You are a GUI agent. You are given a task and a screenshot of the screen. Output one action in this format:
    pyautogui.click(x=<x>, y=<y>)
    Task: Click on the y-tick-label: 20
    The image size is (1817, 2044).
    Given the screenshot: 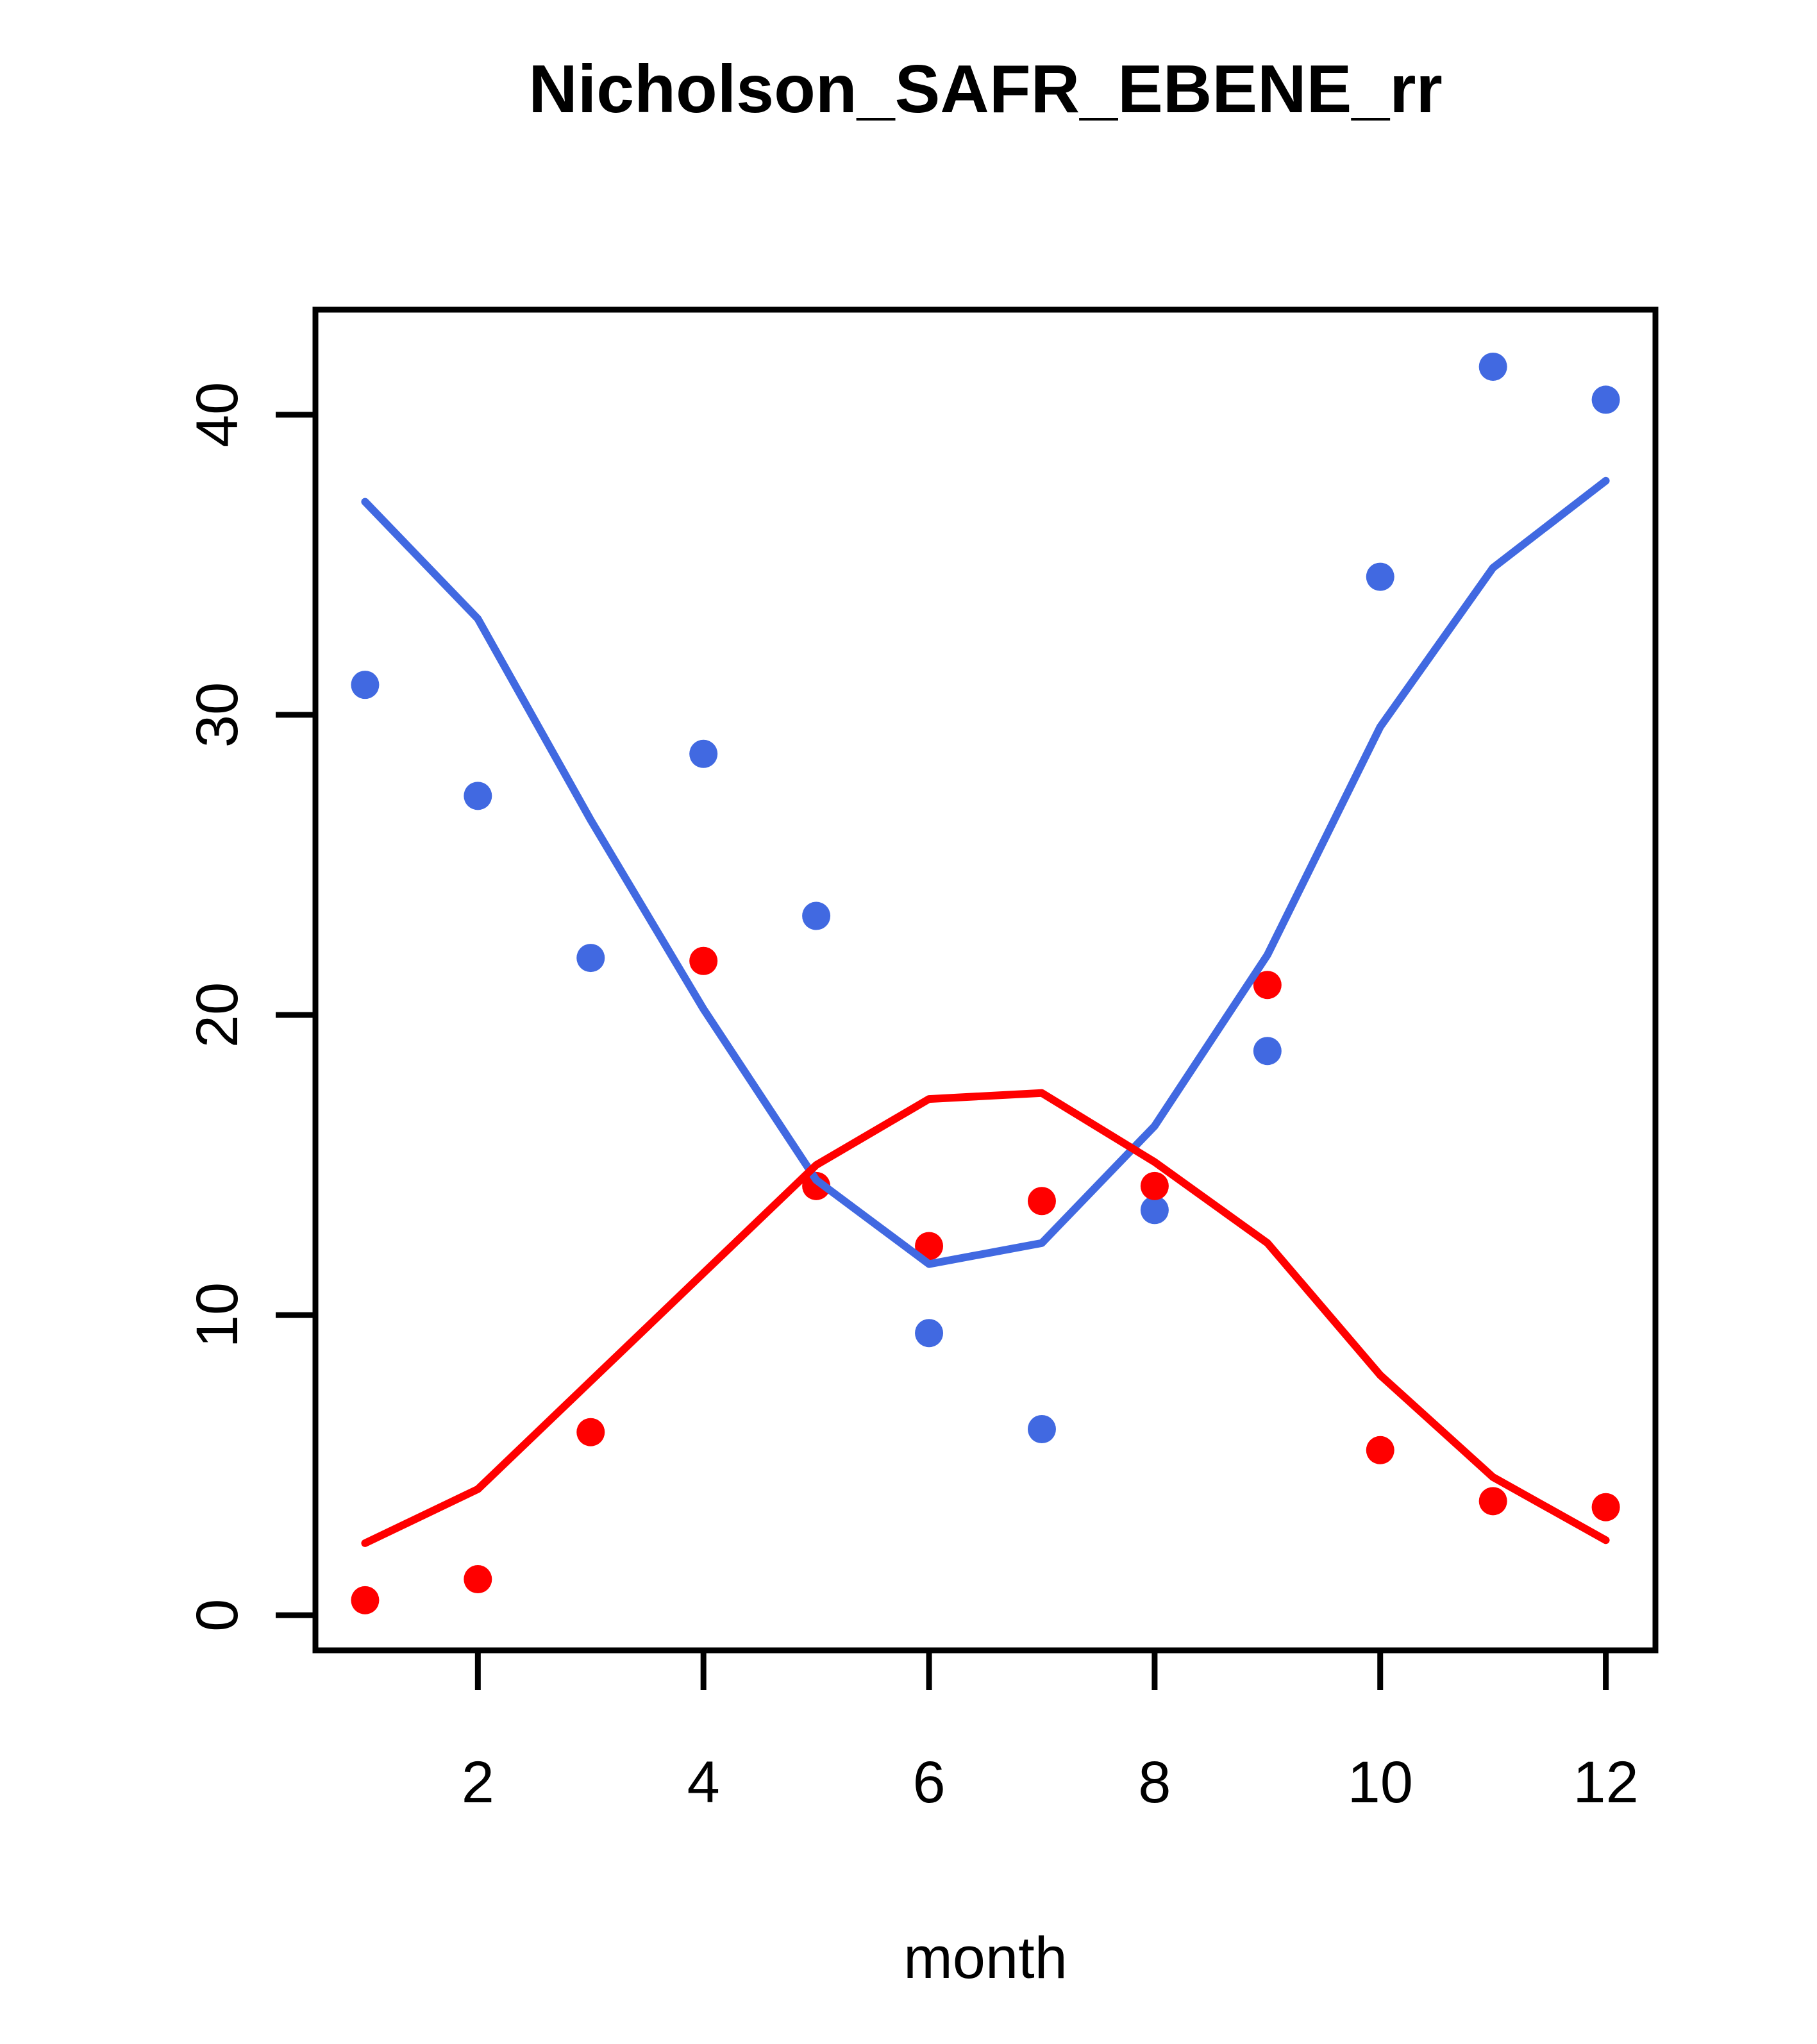 What is the action you would take?
    pyautogui.click(x=217, y=1015)
    